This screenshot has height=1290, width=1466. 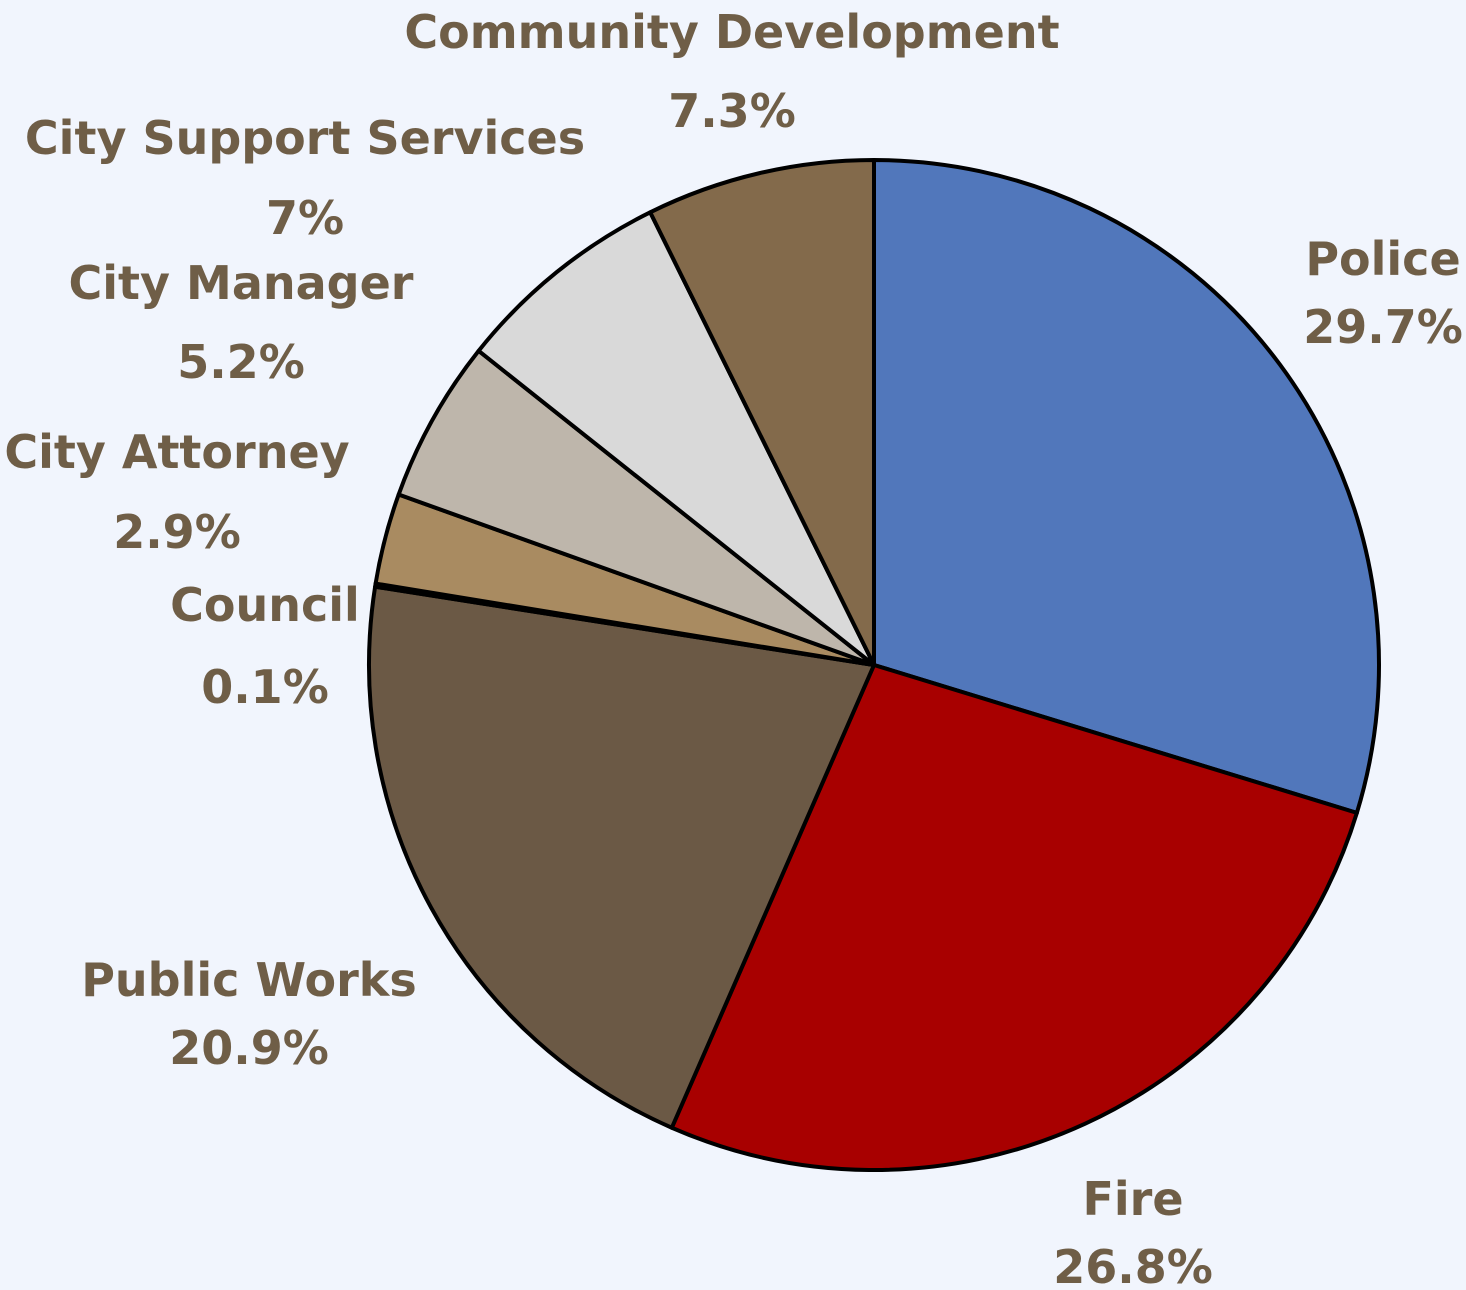 What do you see at coordinates (1132, 1199) in the screenshot?
I see `label-fire-name: Fire` at bounding box center [1132, 1199].